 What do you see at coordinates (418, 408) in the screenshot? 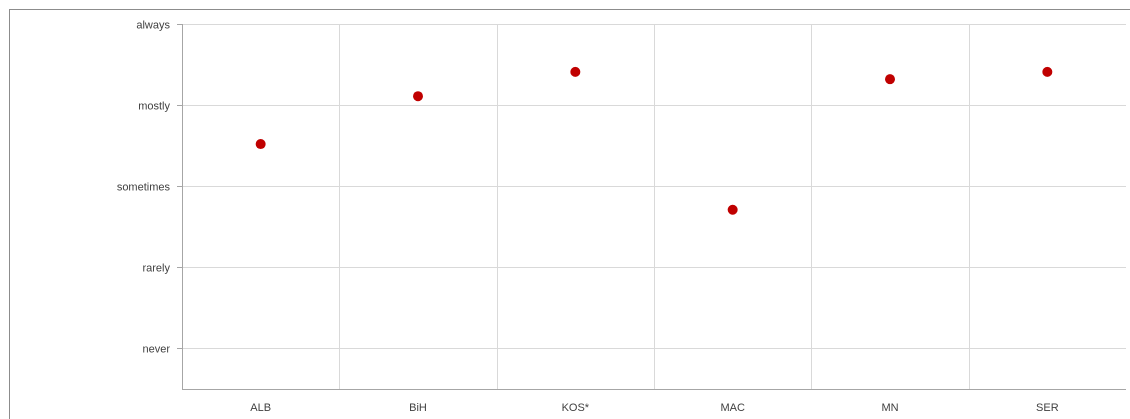
I see `x-tick-label: BiH` at bounding box center [418, 408].